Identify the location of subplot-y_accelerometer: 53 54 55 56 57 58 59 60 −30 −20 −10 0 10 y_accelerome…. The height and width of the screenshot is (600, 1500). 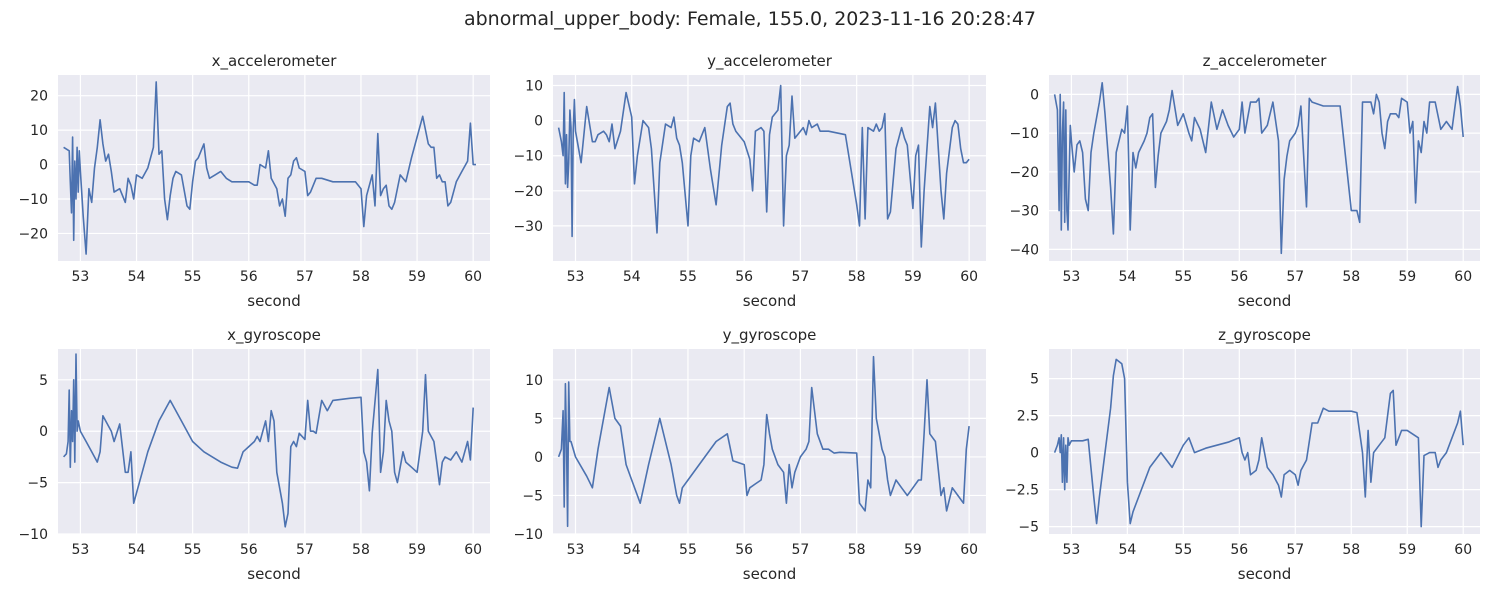
(749, 181).